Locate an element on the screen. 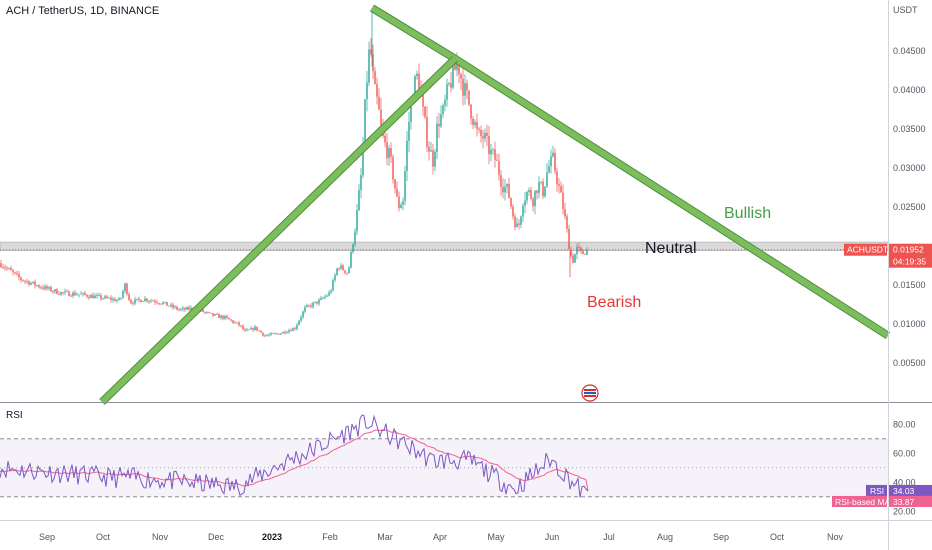 This screenshot has height=550, width=932. rsi-tick-label: 20.00 is located at coordinates (904, 511).